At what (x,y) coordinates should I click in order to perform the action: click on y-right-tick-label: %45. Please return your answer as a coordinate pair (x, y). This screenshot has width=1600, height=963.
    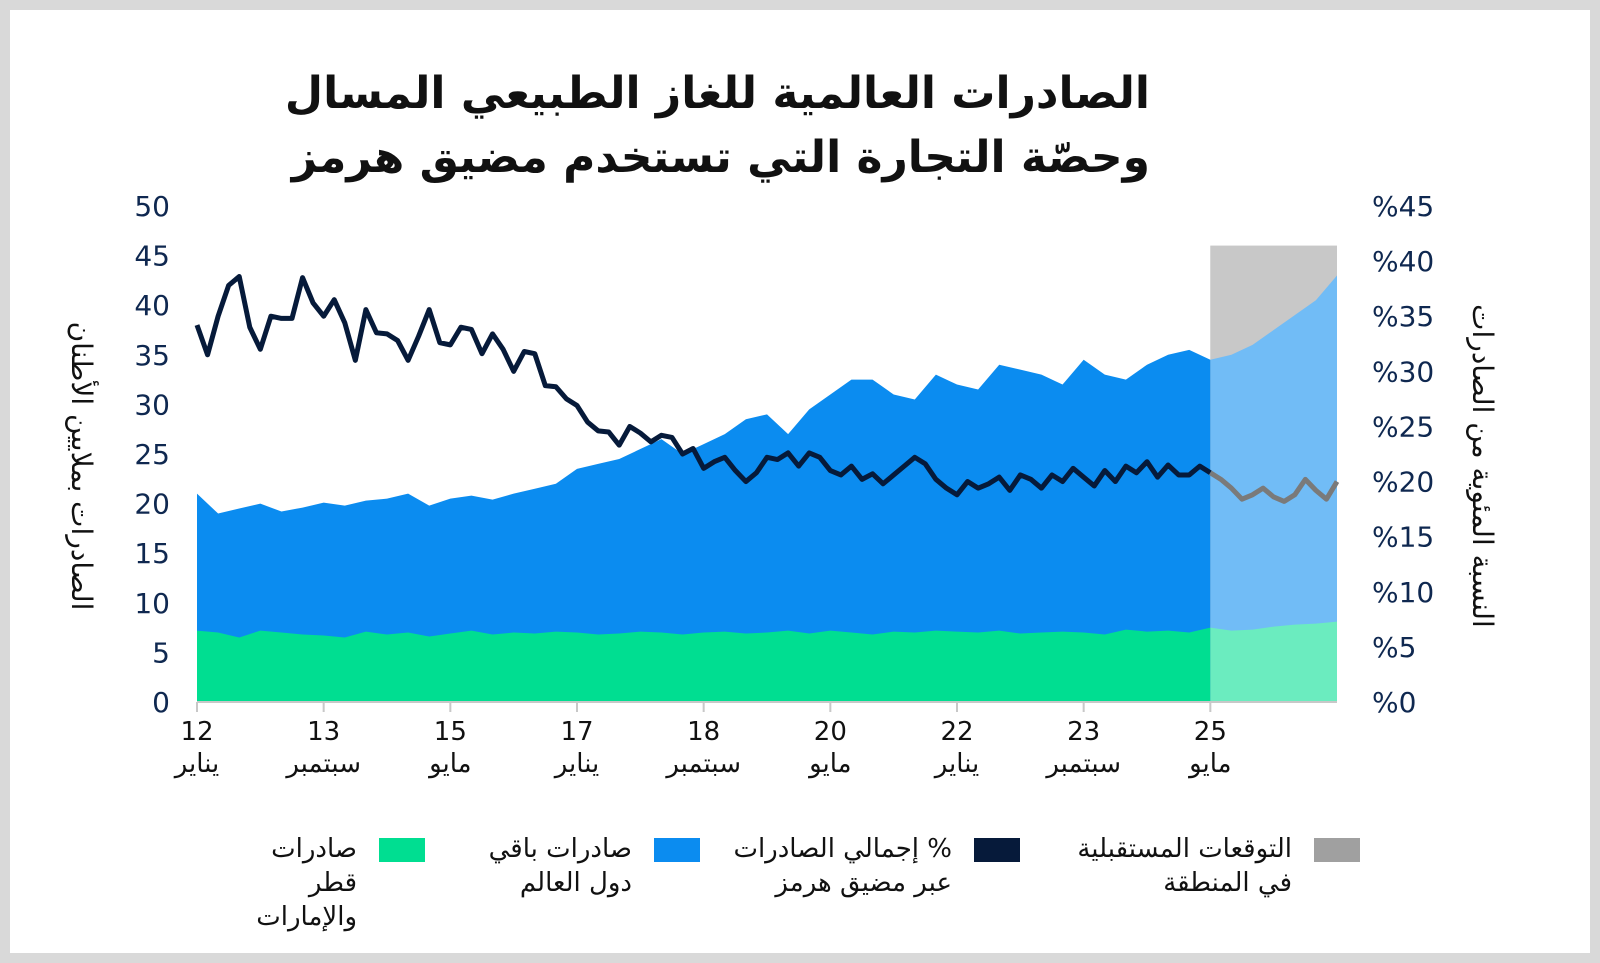
    Looking at the image, I should click on (1403, 206).